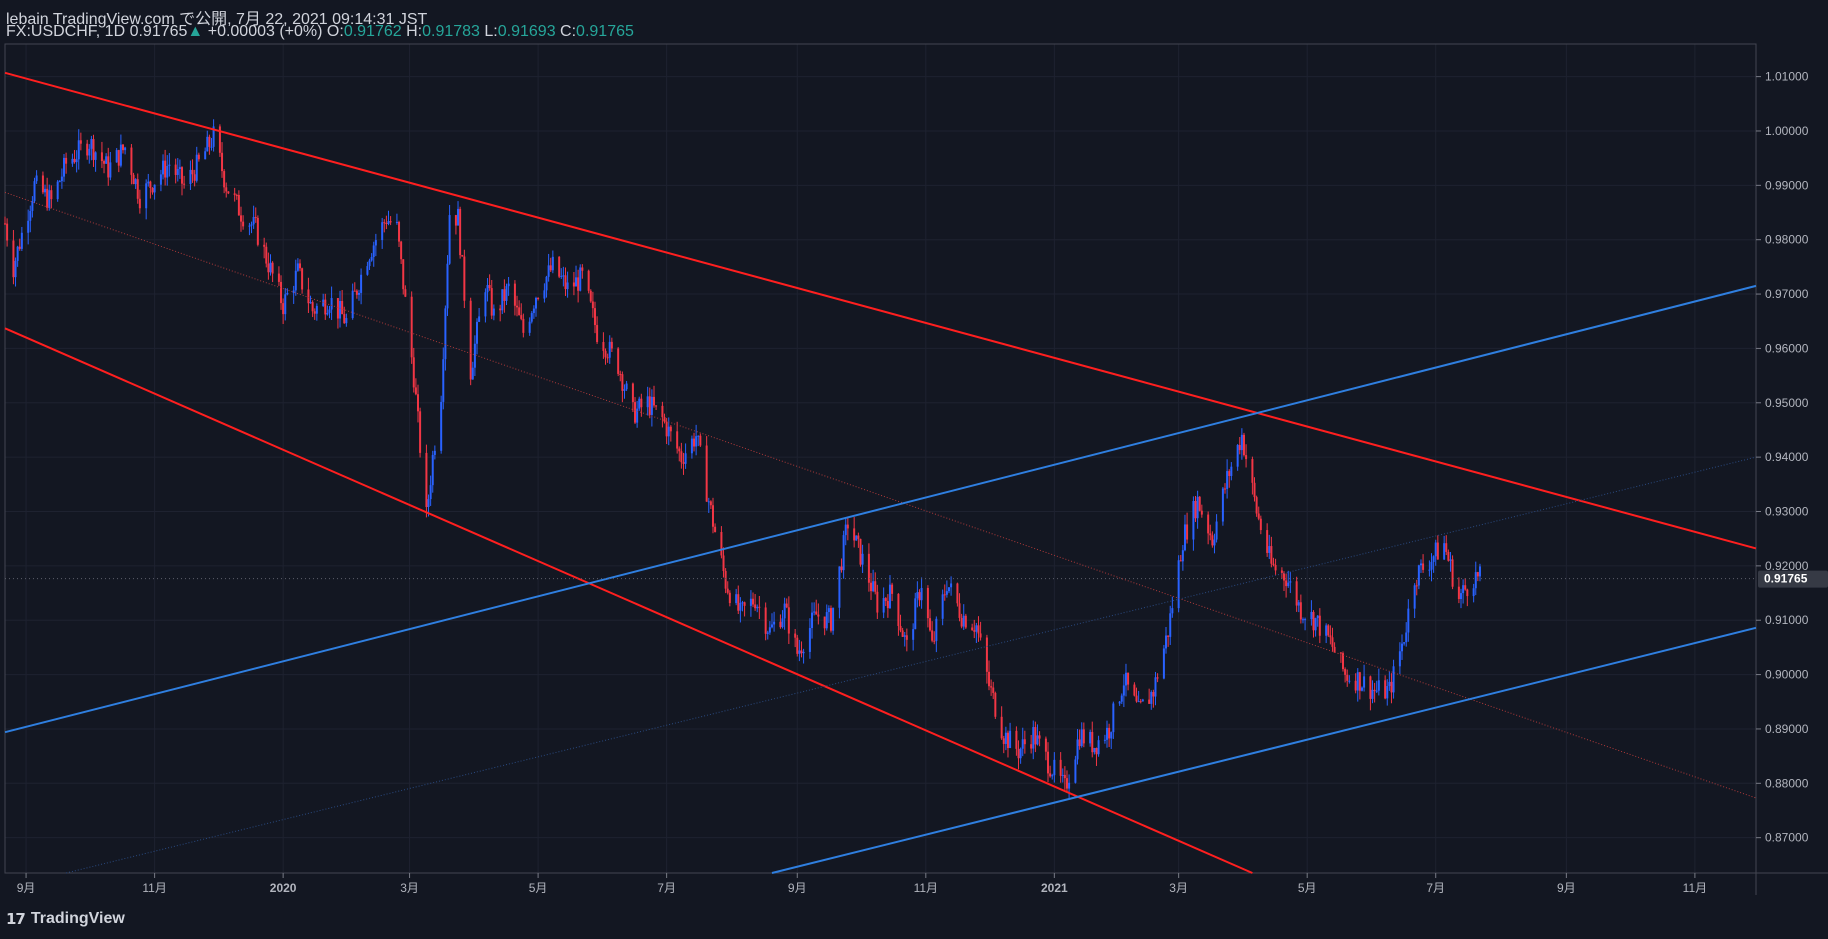 Image resolution: width=1828 pixels, height=939 pixels. Describe the element at coordinates (1264, 750) in the screenshot. I see `blue-trendline` at that location.